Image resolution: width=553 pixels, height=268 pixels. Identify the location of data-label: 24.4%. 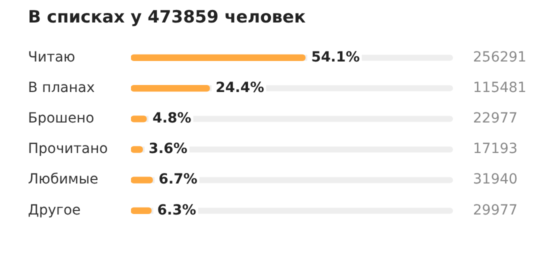
(240, 88).